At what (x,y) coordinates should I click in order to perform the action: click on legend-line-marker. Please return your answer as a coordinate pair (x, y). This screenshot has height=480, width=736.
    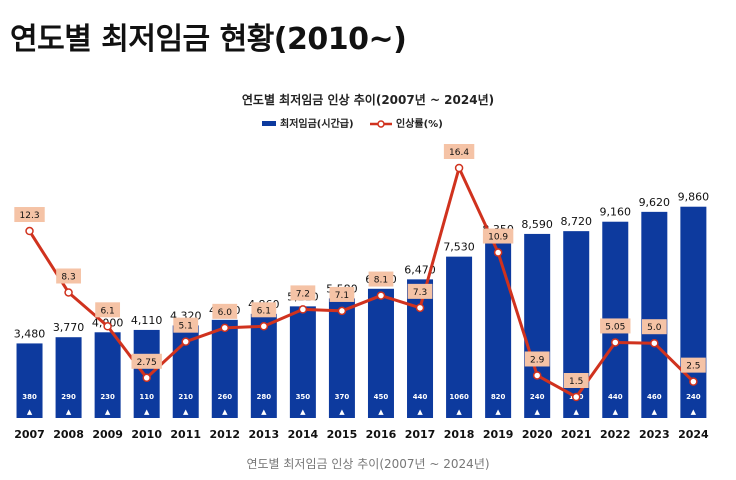
    Looking at the image, I should click on (381, 124).